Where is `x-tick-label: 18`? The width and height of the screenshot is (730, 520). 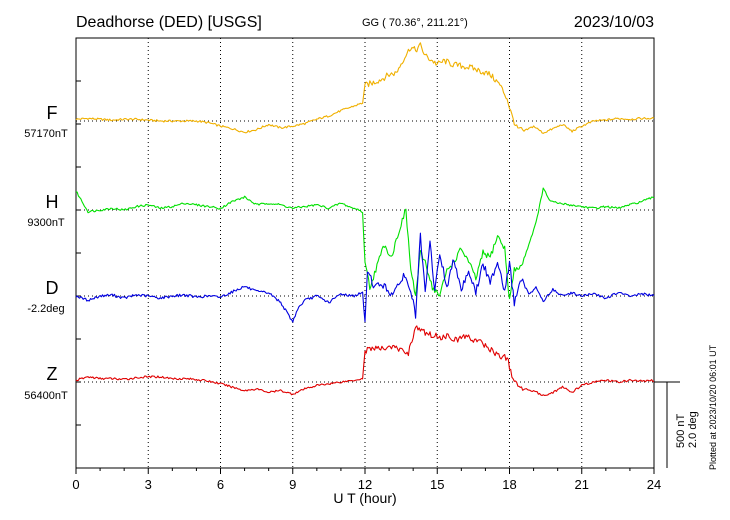 x-tick-label: 18 is located at coordinates (509, 484).